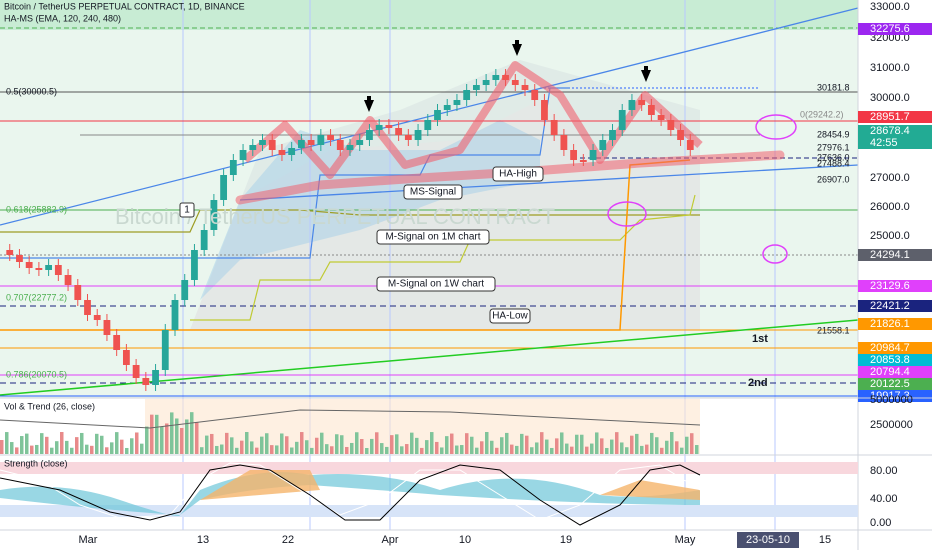 This screenshot has width=932, height=550. I want to click on price-label: 25000.0, so click(890, 236).